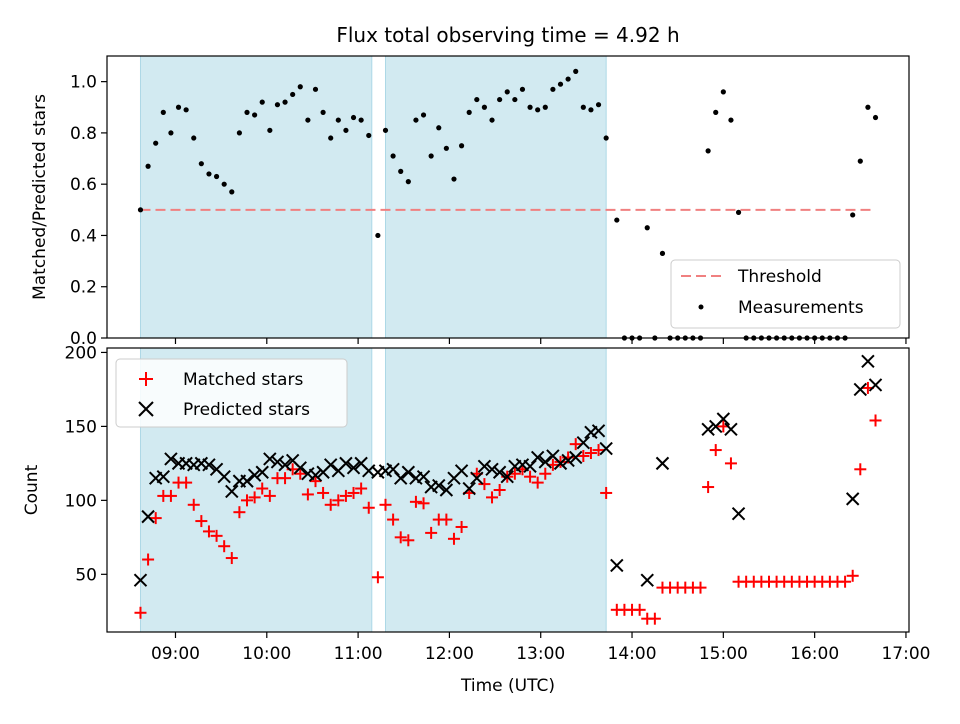  I want to click on top-y-tick-label: 0.6, so click(83, 185).